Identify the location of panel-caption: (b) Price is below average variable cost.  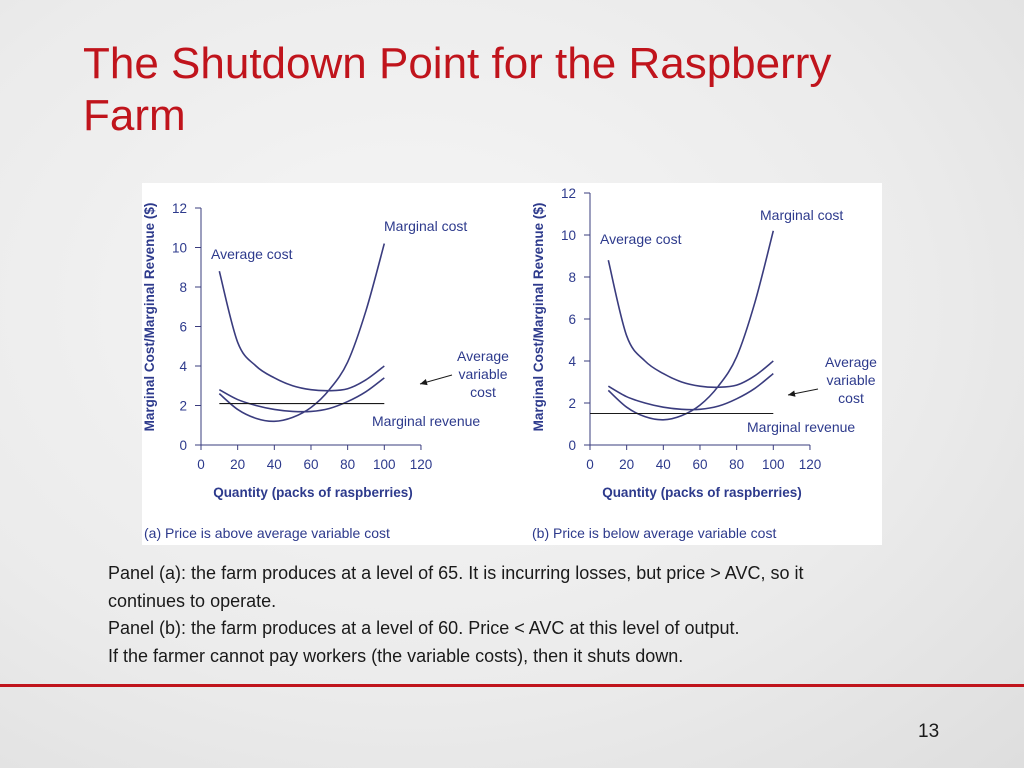
(654, 533).